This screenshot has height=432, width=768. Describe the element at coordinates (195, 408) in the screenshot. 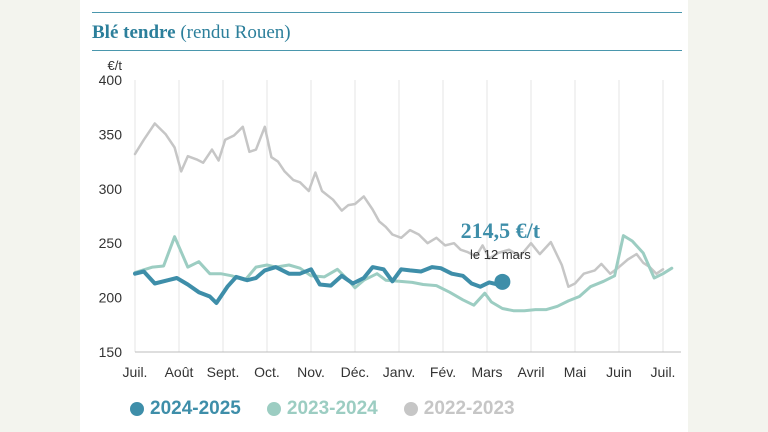

I see `legend-label: 2024-2025` at that location.